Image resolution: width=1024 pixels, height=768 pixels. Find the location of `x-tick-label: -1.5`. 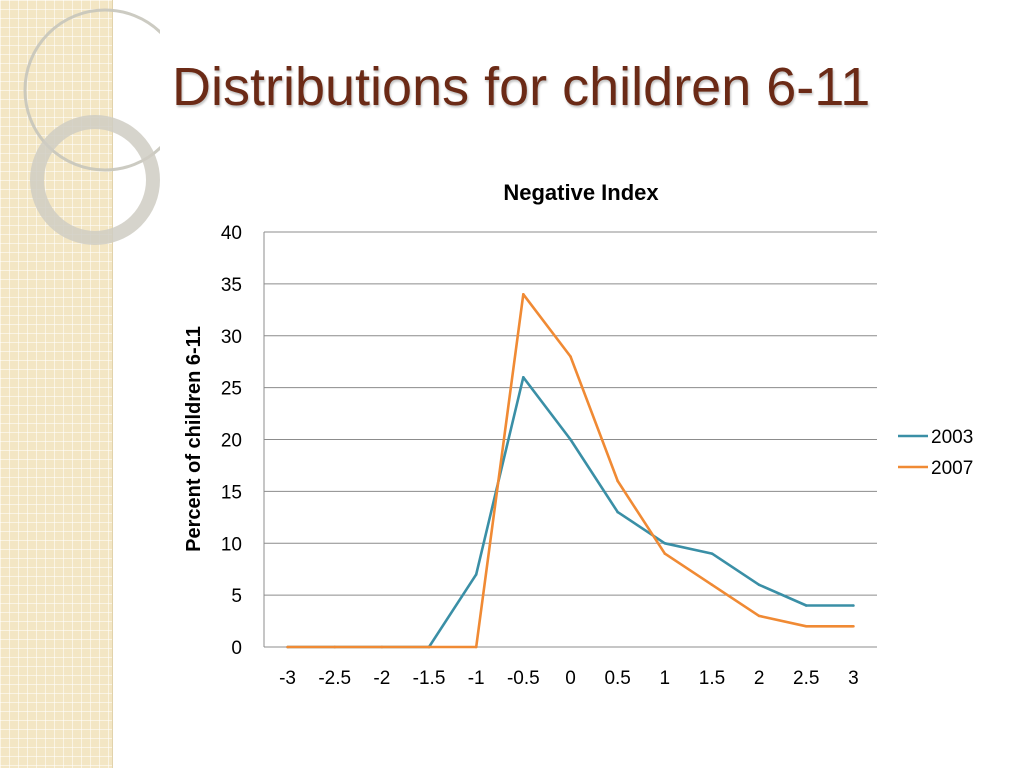

x-tick-label: -1.5 is located at coordinates (429, 678).